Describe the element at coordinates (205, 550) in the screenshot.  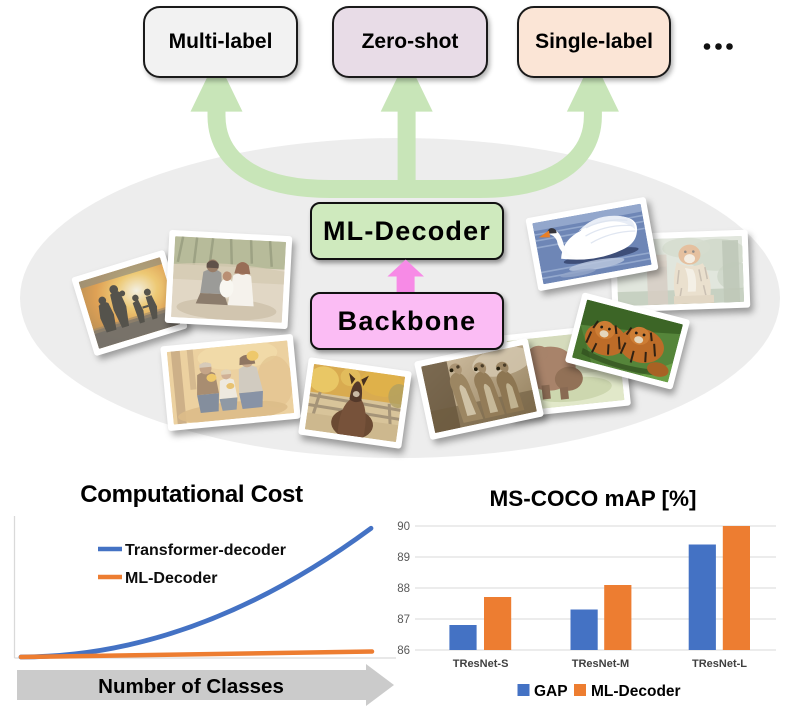
I see `svg-text: Transformer-decoder` at that location.